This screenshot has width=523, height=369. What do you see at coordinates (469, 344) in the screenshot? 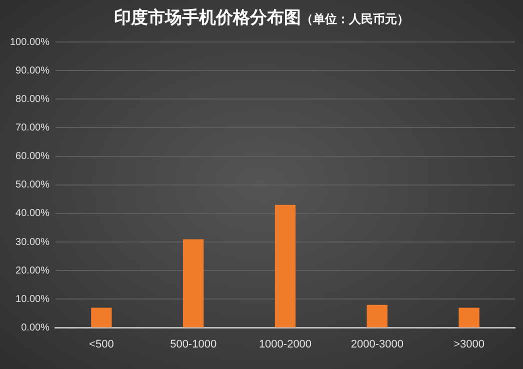
I see `x-tick-label: >3000` at bounding box center [469, 344].